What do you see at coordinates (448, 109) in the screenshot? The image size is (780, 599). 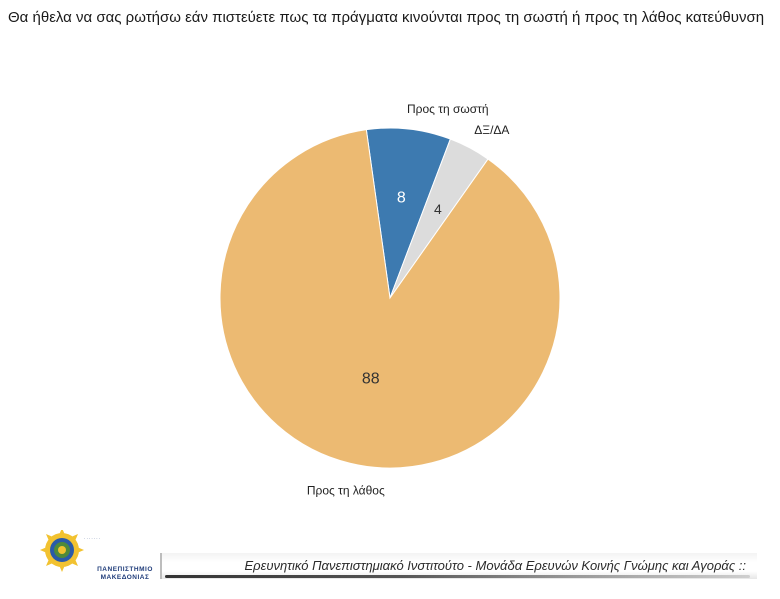 I see `slice-category-label: Προς τη σωστή` at bounding box center [448, 109].